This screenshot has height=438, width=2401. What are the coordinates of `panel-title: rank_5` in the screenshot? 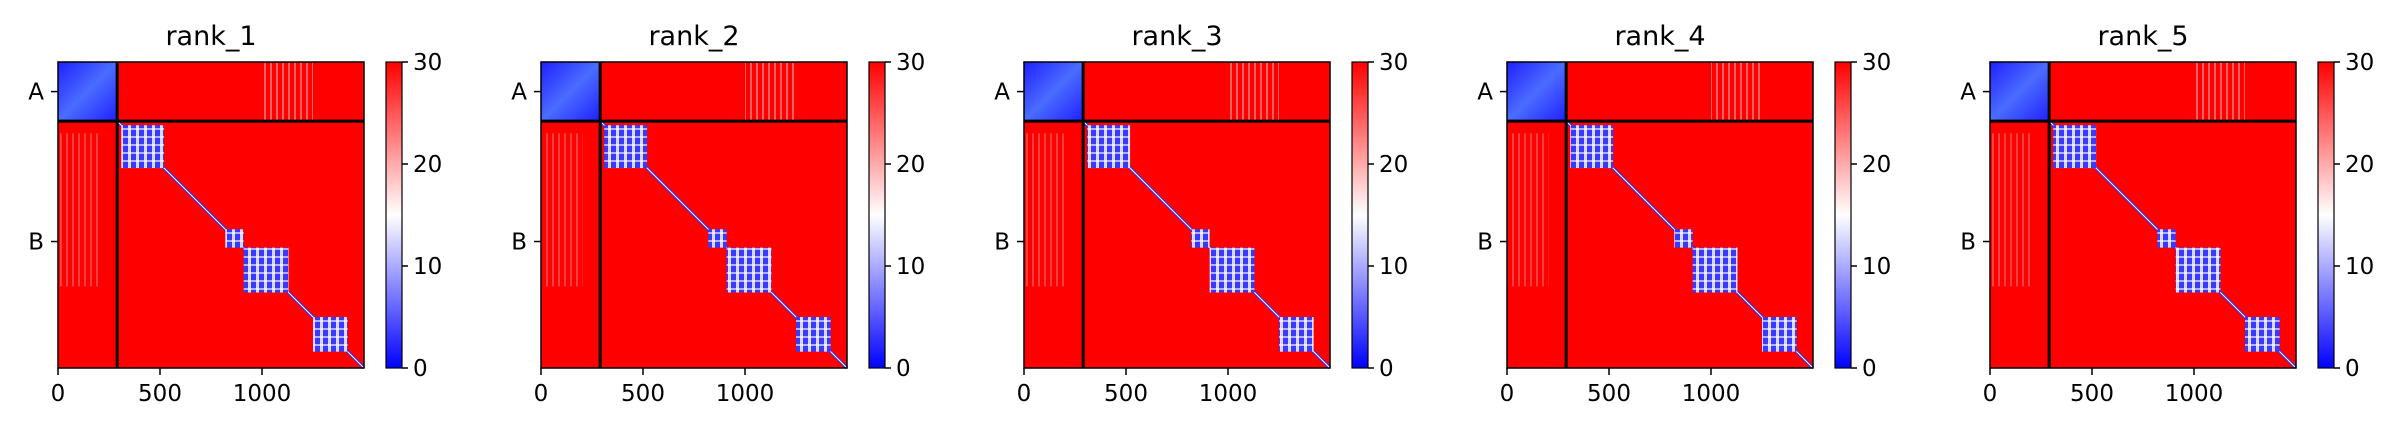 It's located at (2142, 36).